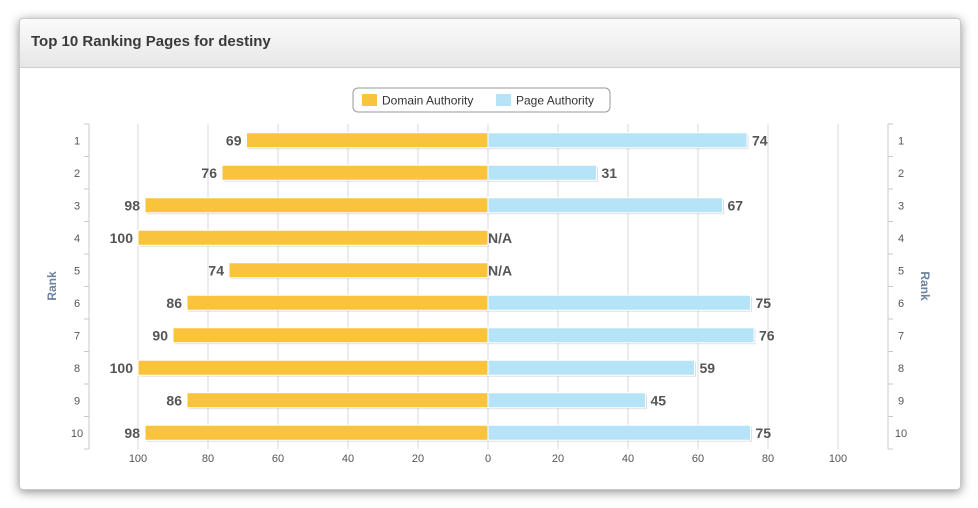  What do you see at coordinates (901, 434) in the screenshot?
I see `y-tick-label-right: 10` at bounding box center [901, 434].